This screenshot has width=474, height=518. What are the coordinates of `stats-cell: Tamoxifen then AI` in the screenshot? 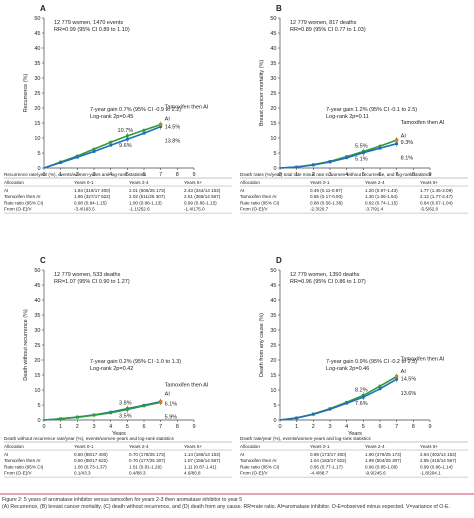 It's located at (22, 460).